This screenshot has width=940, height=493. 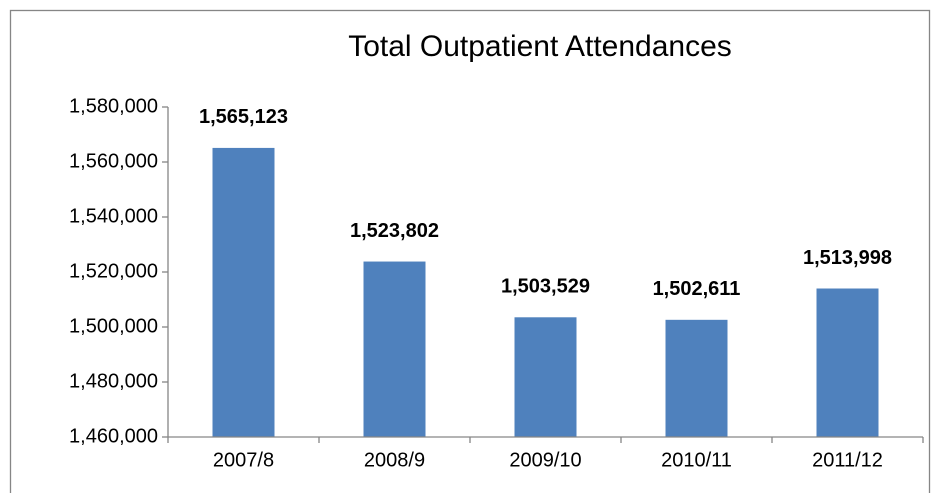 I want to click on value-label: 1,523,802, so click(x=394, y=231).